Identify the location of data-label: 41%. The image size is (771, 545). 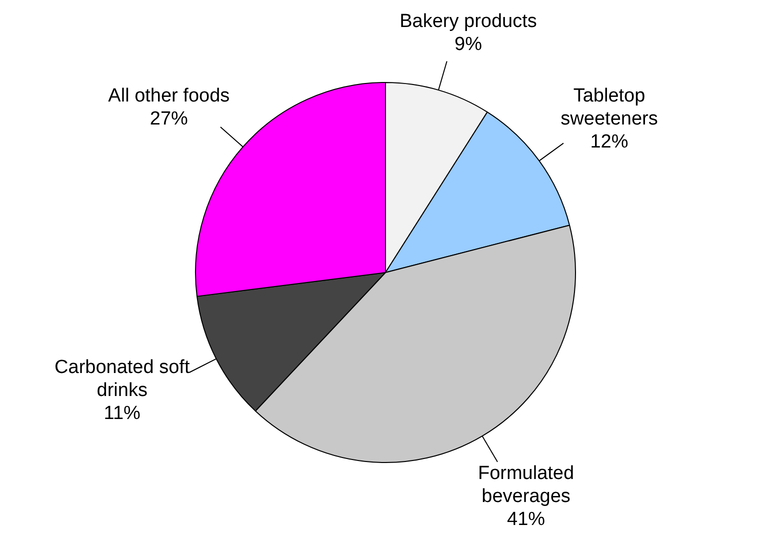
(526, 519).